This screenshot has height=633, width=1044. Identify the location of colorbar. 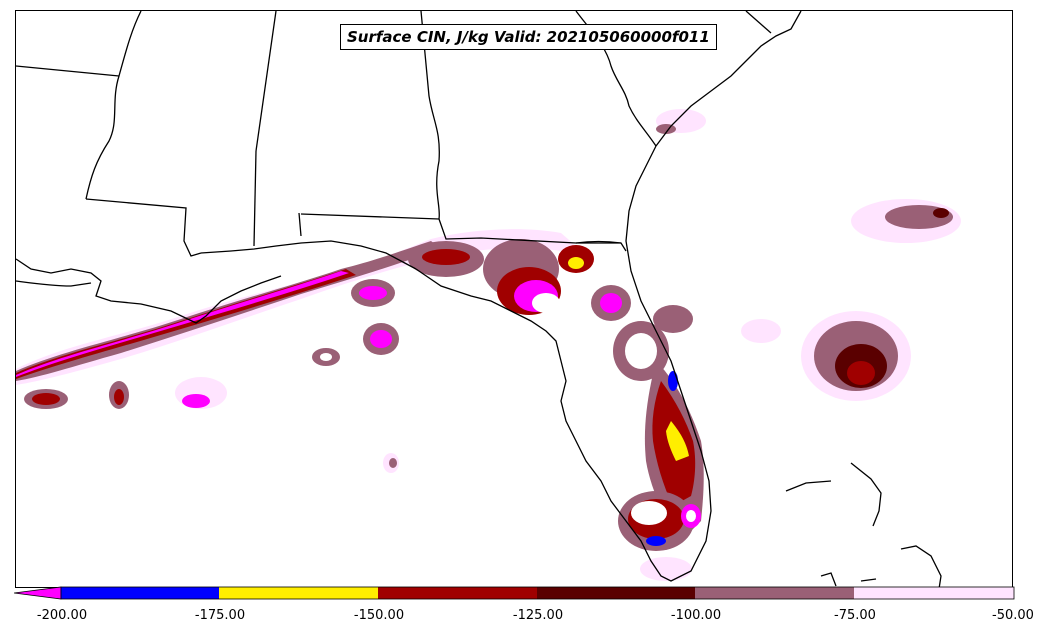
(514, 593).